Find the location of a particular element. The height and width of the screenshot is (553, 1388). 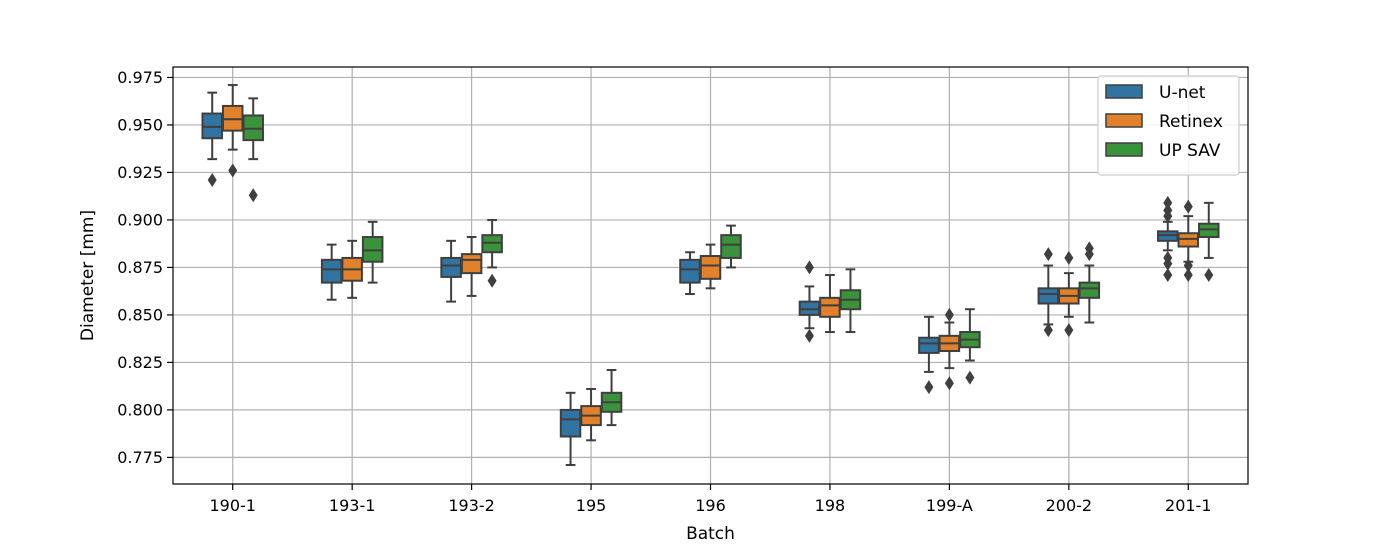

y-axis-label: Diameter [mm] is located at coordinates (88, 275).